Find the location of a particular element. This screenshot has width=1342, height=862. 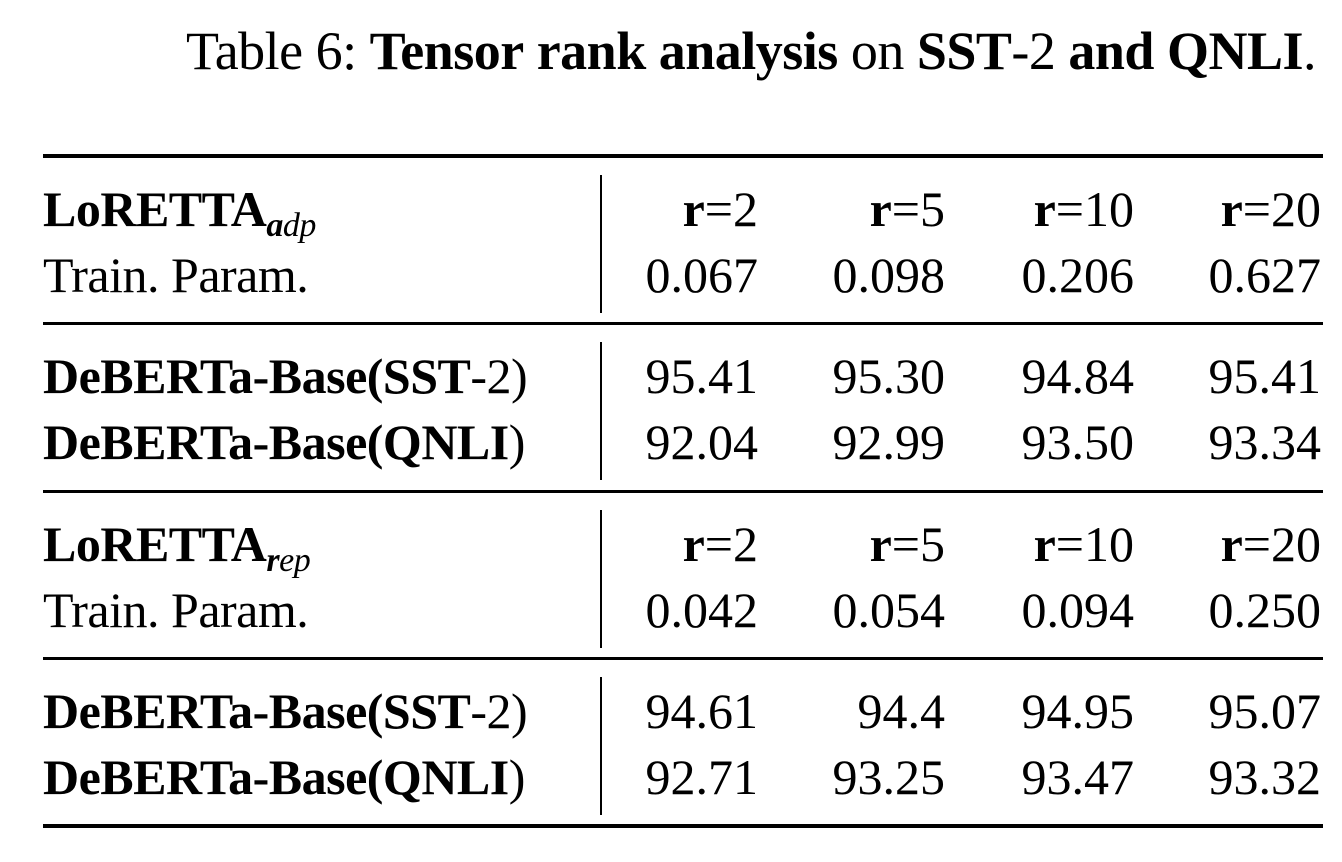

score-value: 95.30 is located at coordinates (889, 376).